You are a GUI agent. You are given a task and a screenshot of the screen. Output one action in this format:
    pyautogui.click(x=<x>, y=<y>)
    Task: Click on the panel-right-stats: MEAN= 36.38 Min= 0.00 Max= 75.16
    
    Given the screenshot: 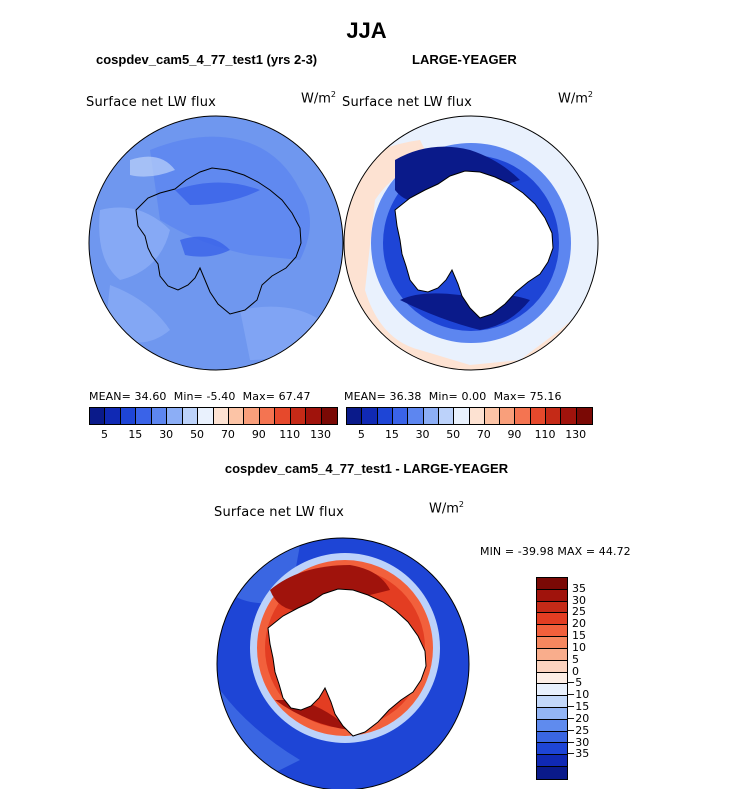 What is the action you would take?
    pyautogui.click(x=453, y=396)
    